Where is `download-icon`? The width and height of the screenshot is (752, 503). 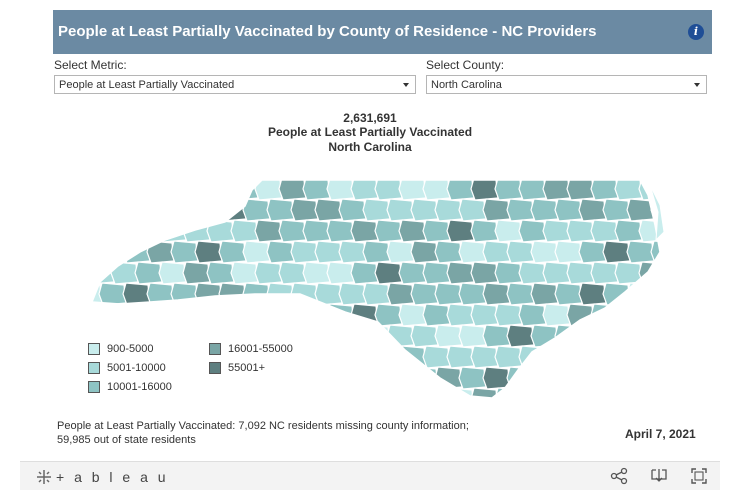
download-icon is located at coordinates (659, 476).